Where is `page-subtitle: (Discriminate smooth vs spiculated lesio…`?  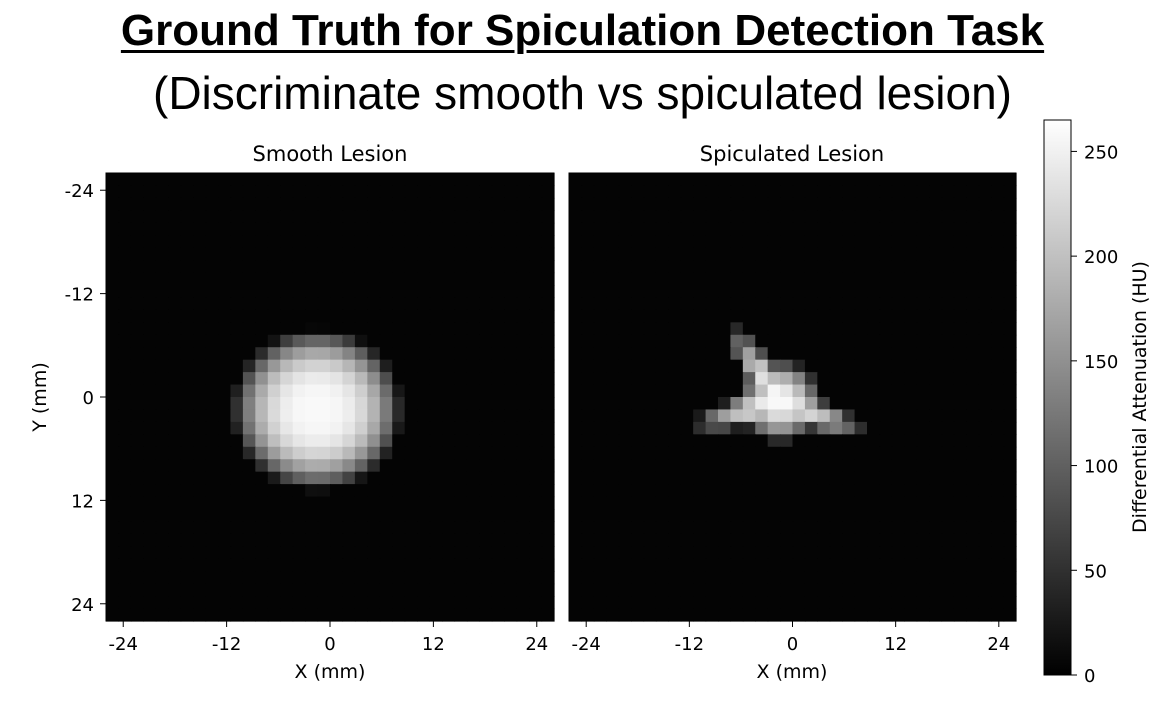 page-subtitle: (Discriminate smooth vs spiculated lesio… is located at coordinates (582, 93).